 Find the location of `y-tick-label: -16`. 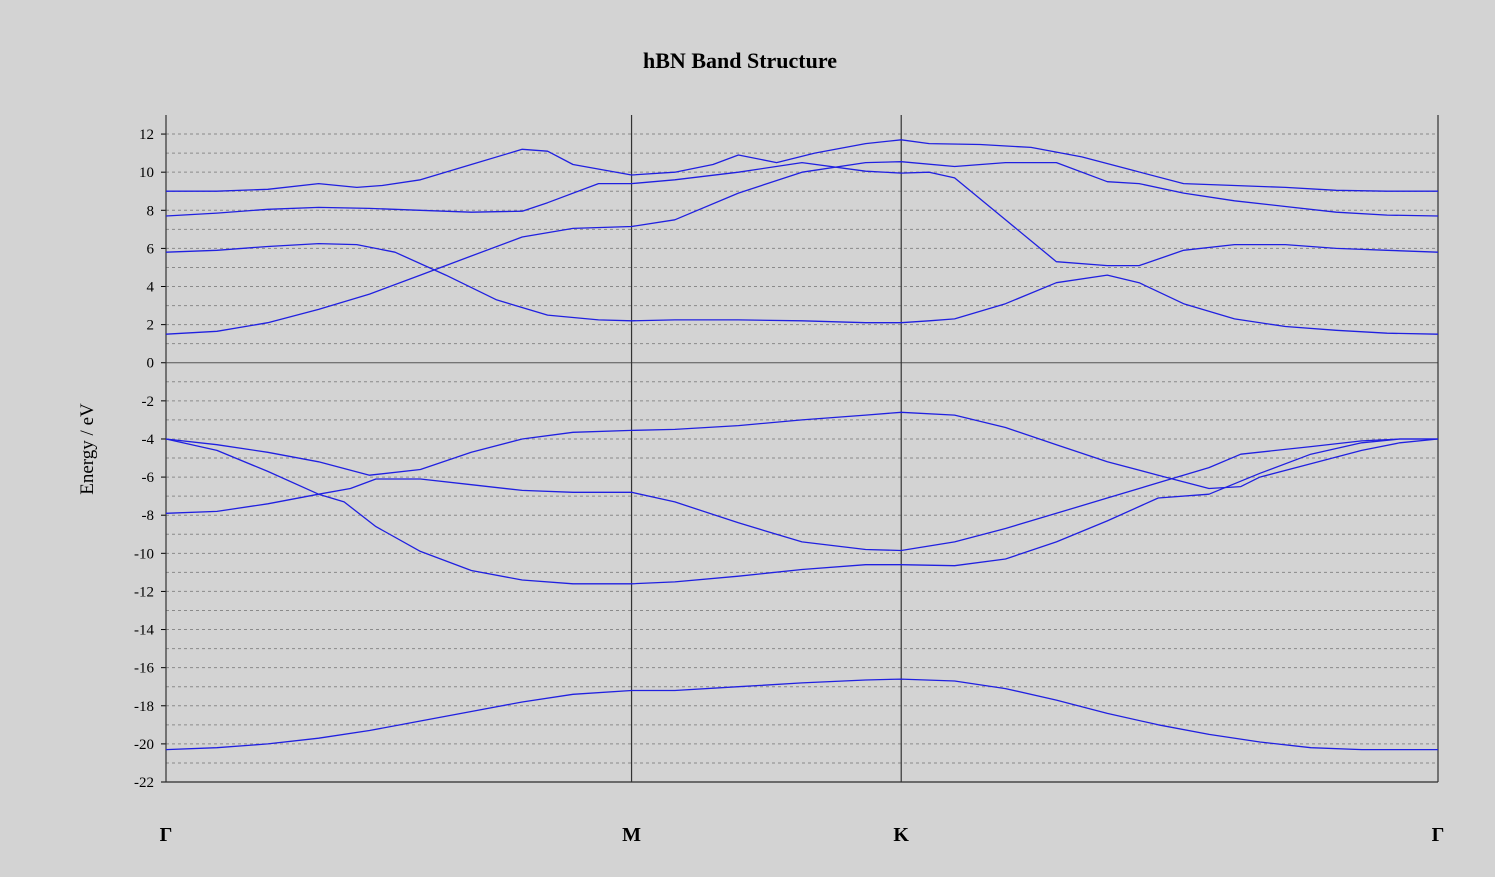

y-tick-label: -16 is located at coordinates (144, 669).